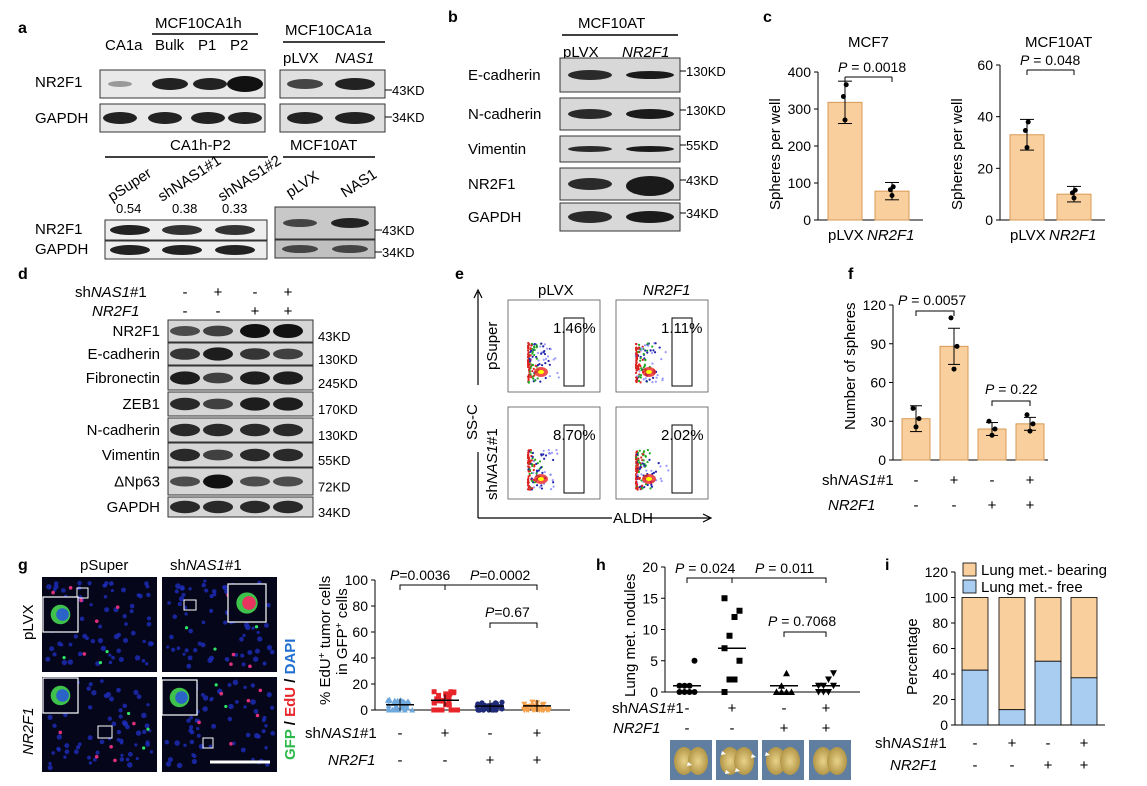 This screenshot has width=1147, height=786. Describe the element at coordinates (398, 252) in the screenshot. I see `mw-34kd-a2: 34KD` at that location.